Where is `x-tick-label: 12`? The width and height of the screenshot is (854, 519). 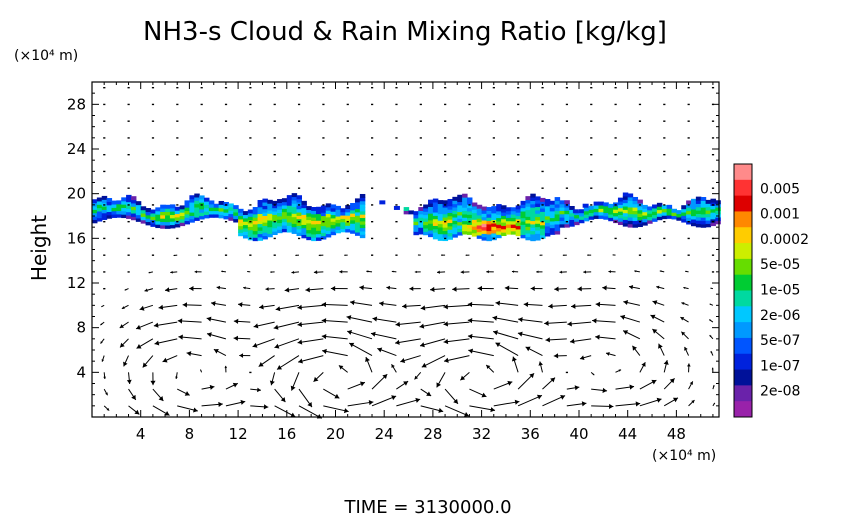
x-tick-label: 12 is located at coordinates (238, 434).